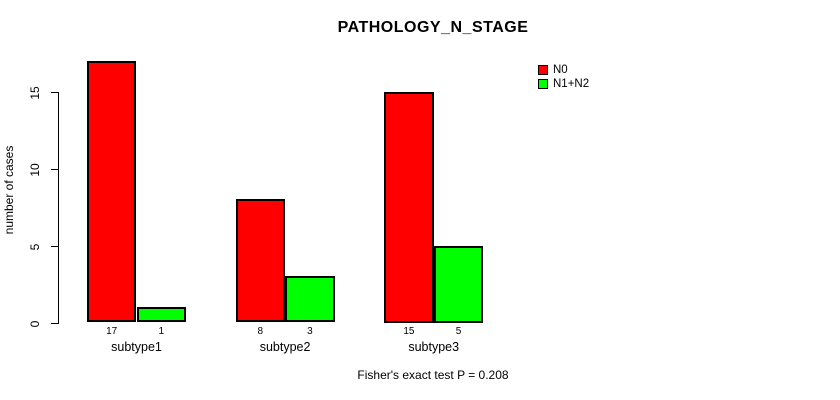 The height and width of the screenshot is (400, 840). Describe the element at coordinates (310, 331) in the screenshot. I see `bar-count-label: 3` at that location.